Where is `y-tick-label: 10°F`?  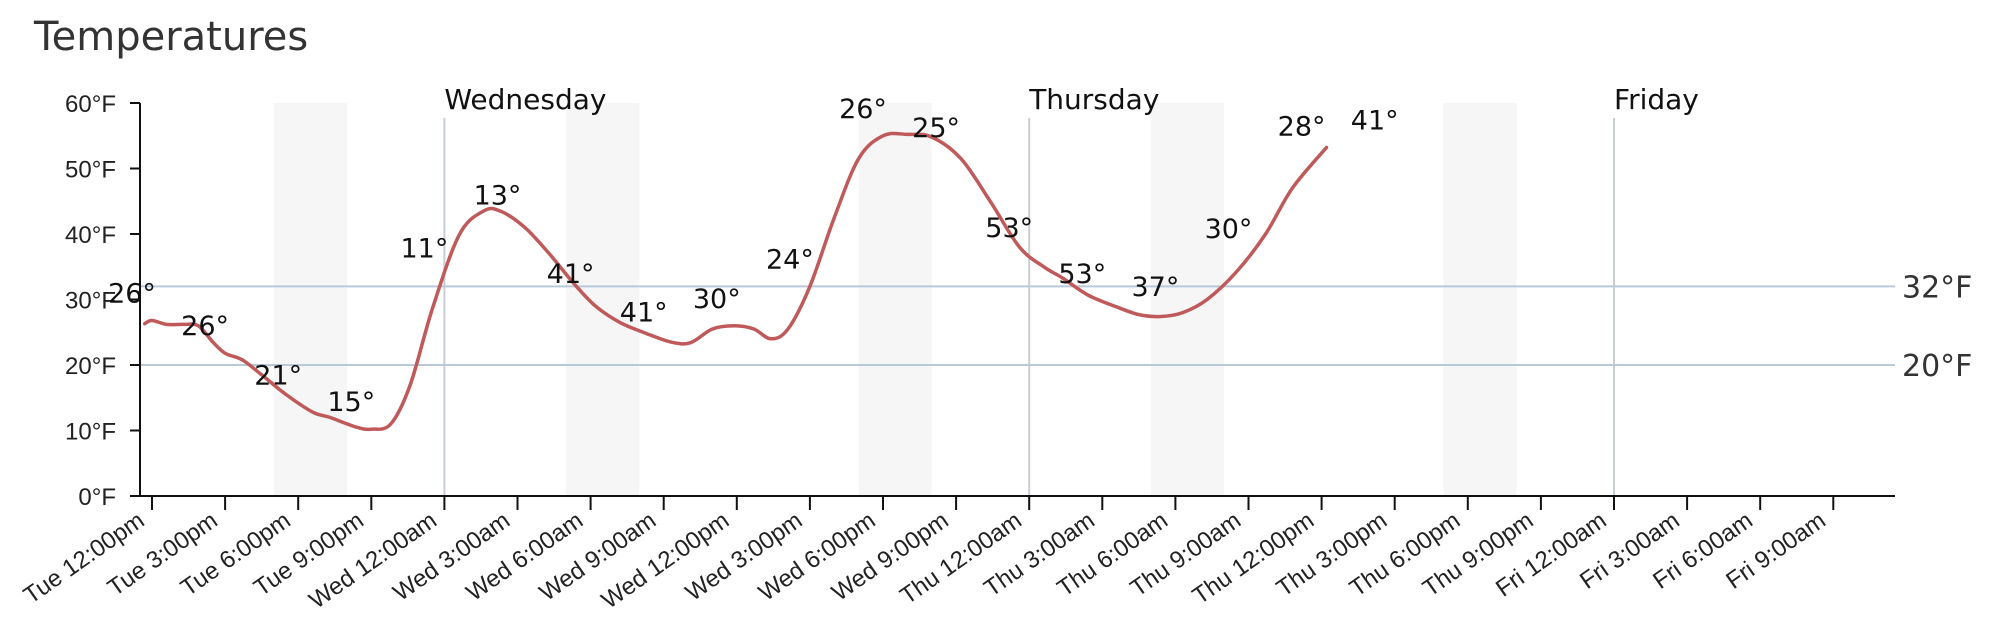
y-tick-label: 10°F is located at coordinates (90, 432).